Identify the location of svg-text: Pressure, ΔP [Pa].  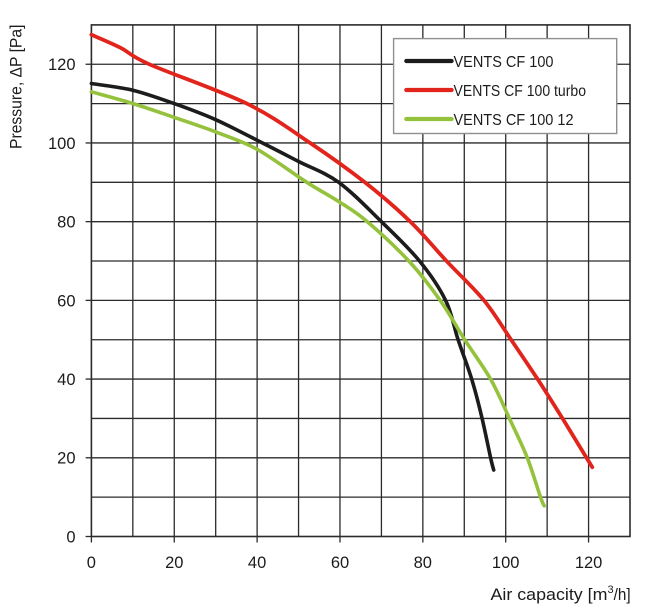
(16, 87).